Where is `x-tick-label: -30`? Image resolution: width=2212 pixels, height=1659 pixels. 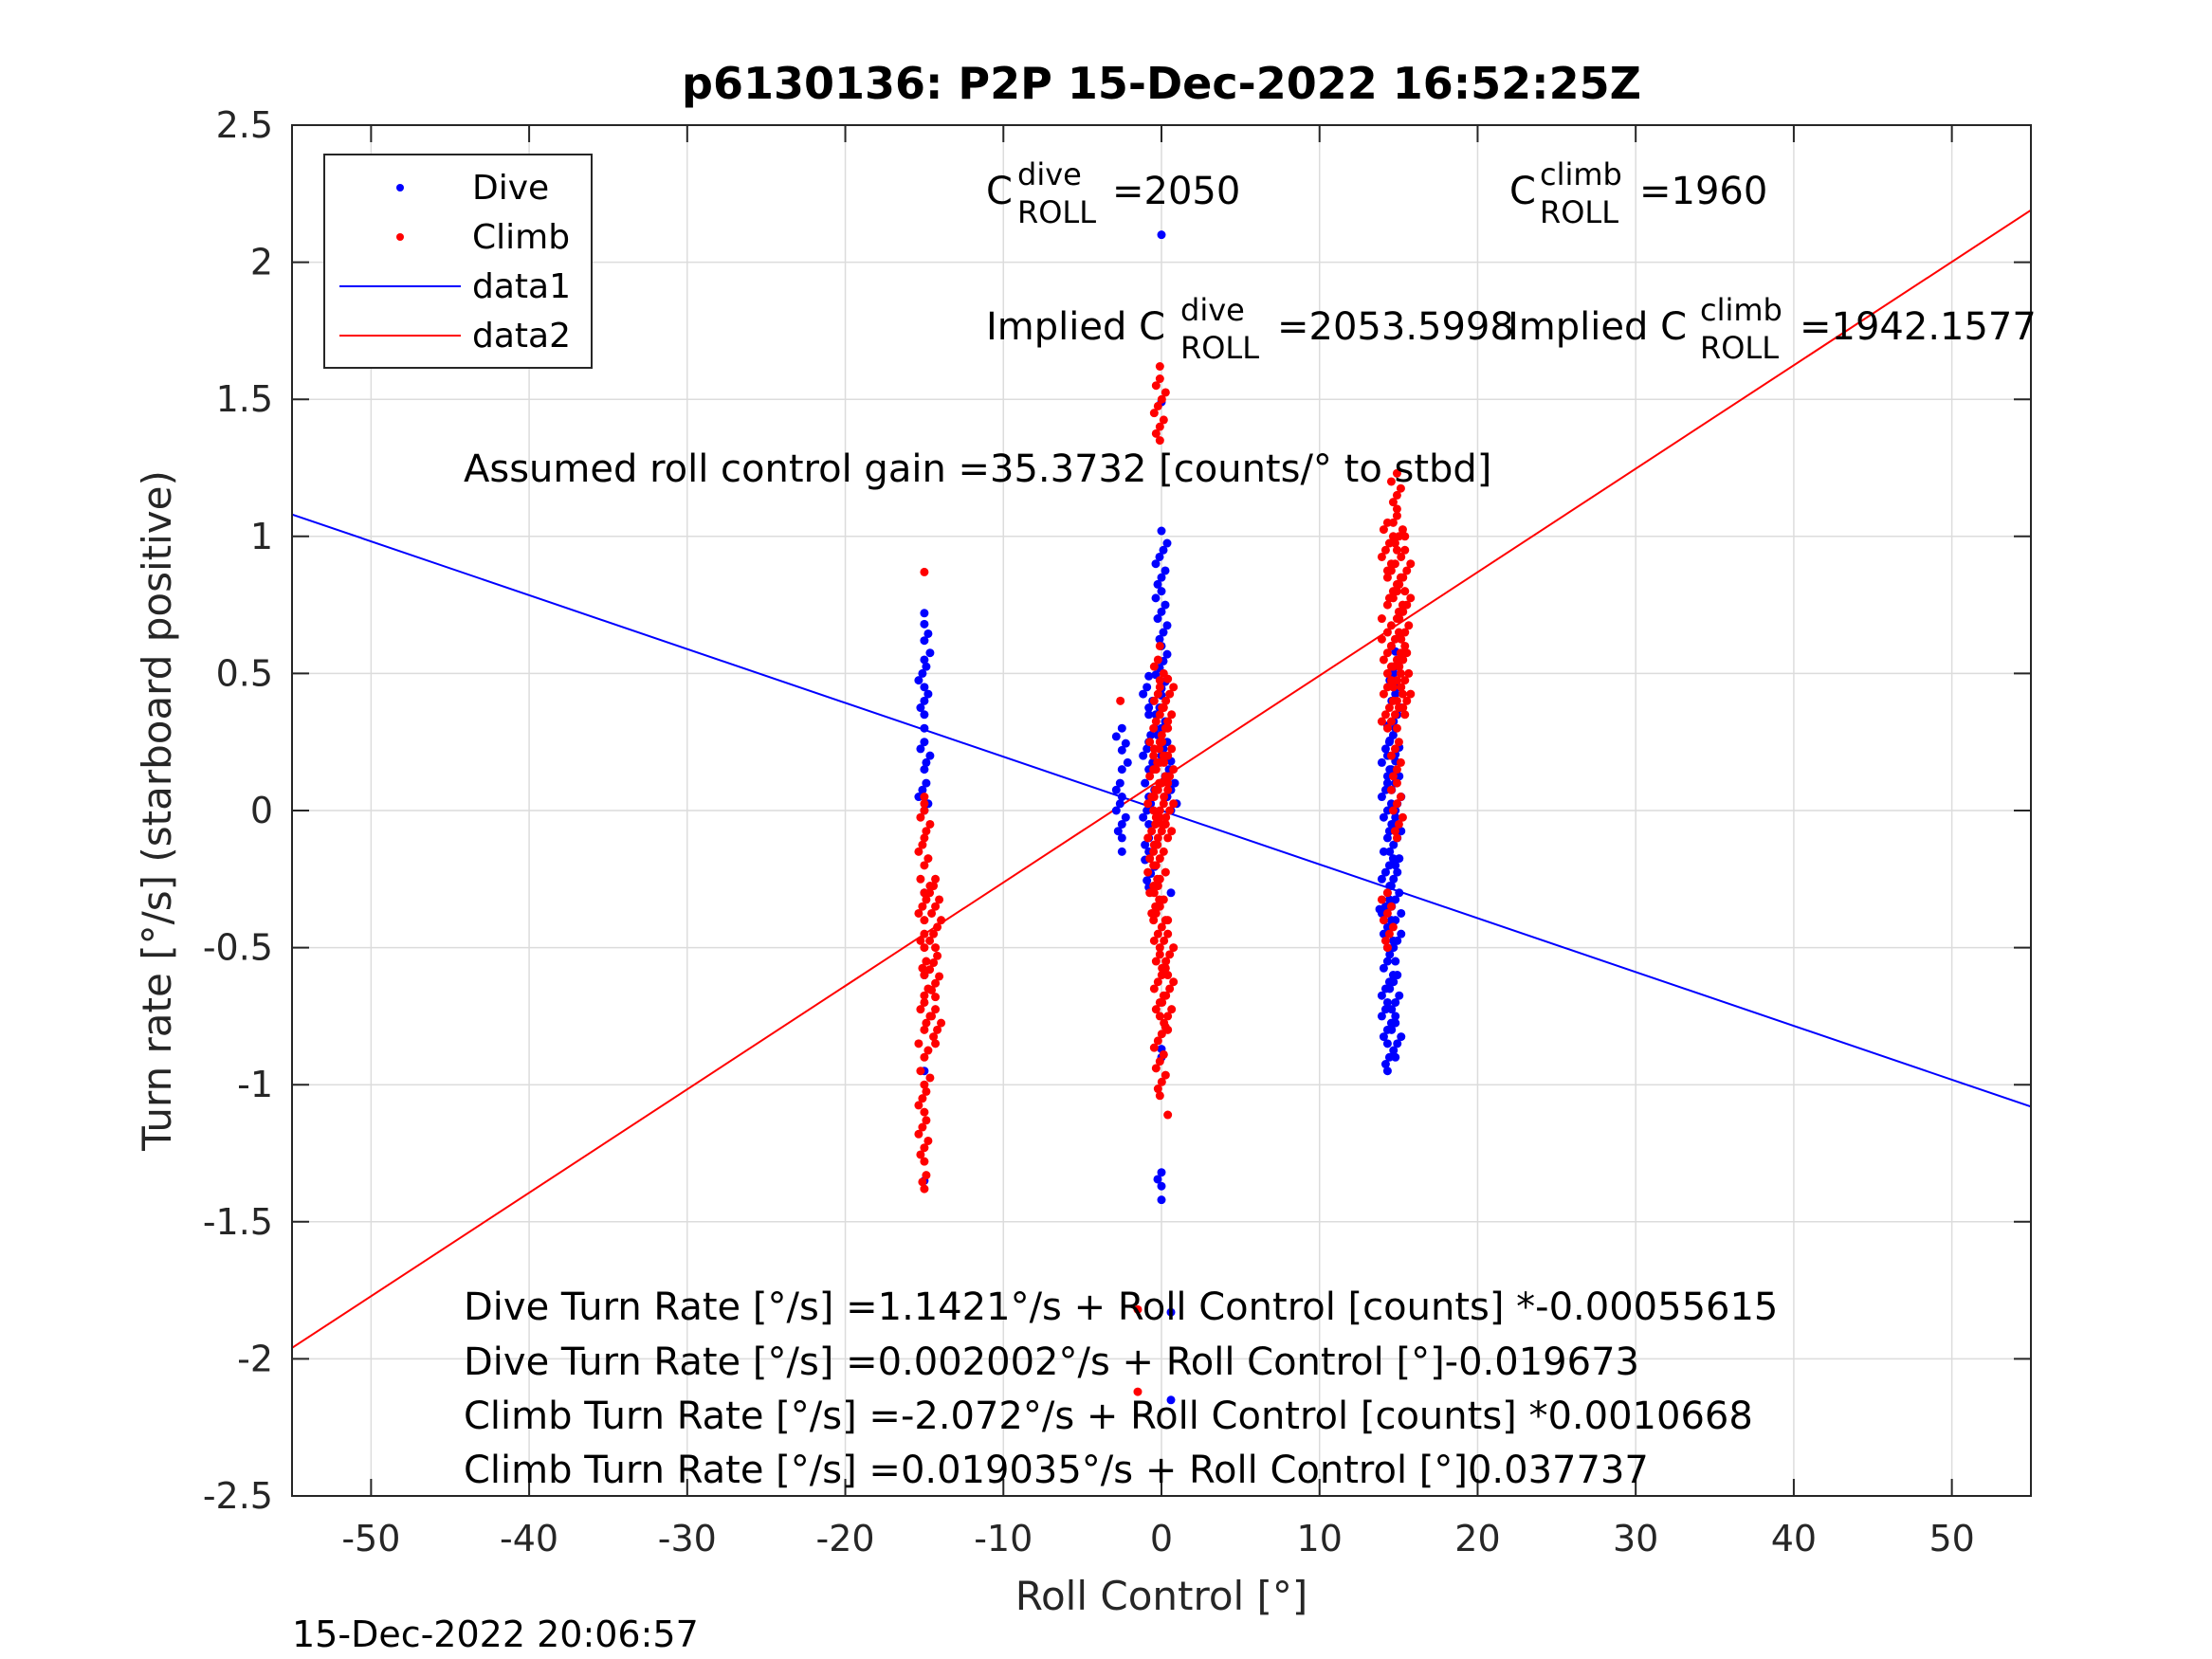 x-tick-label: -30 is located at coordinates (687, 1538).